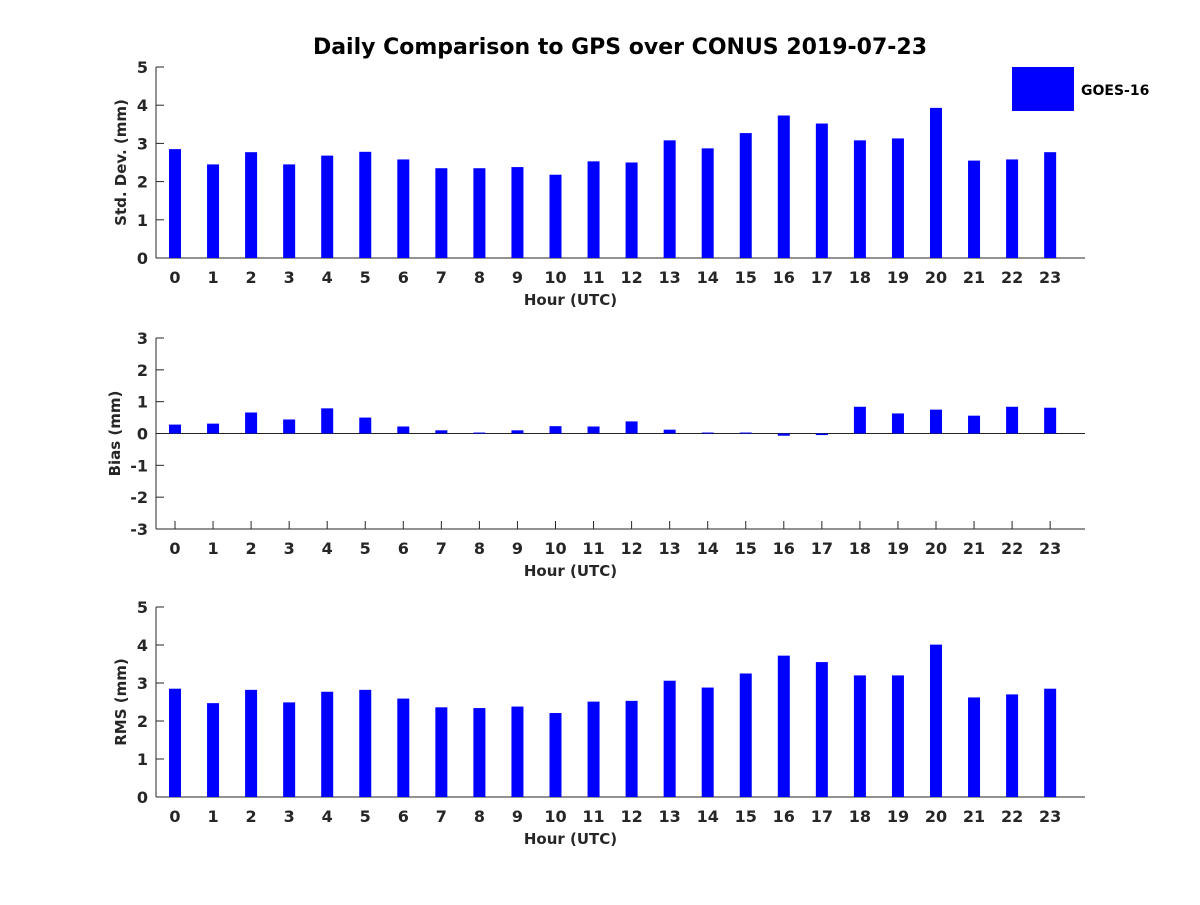 The width and height of the screenshot is (1200, 905). I want to click on std-dev-x-tick-label: 8, so click(479, 277).